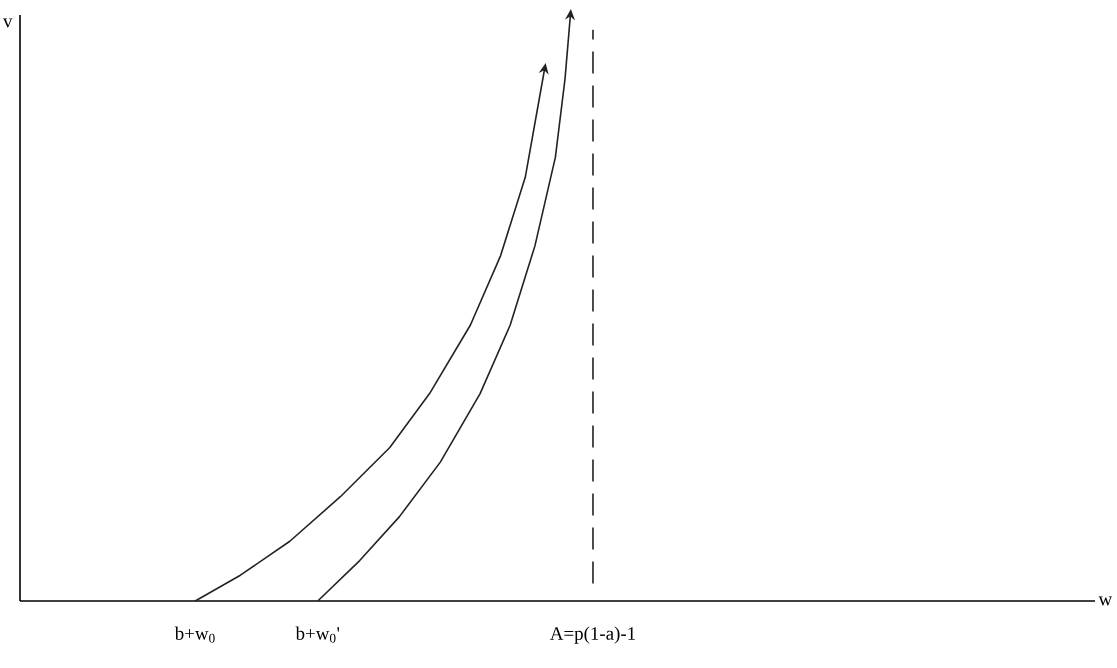 Image resolution: width=1117 pixels, height=668 pixels. What do you see at coordinates (194, 634) in the screenshot?
I see `x-tick-label: b+w$_{0}$` at bounding box center [194, 634].